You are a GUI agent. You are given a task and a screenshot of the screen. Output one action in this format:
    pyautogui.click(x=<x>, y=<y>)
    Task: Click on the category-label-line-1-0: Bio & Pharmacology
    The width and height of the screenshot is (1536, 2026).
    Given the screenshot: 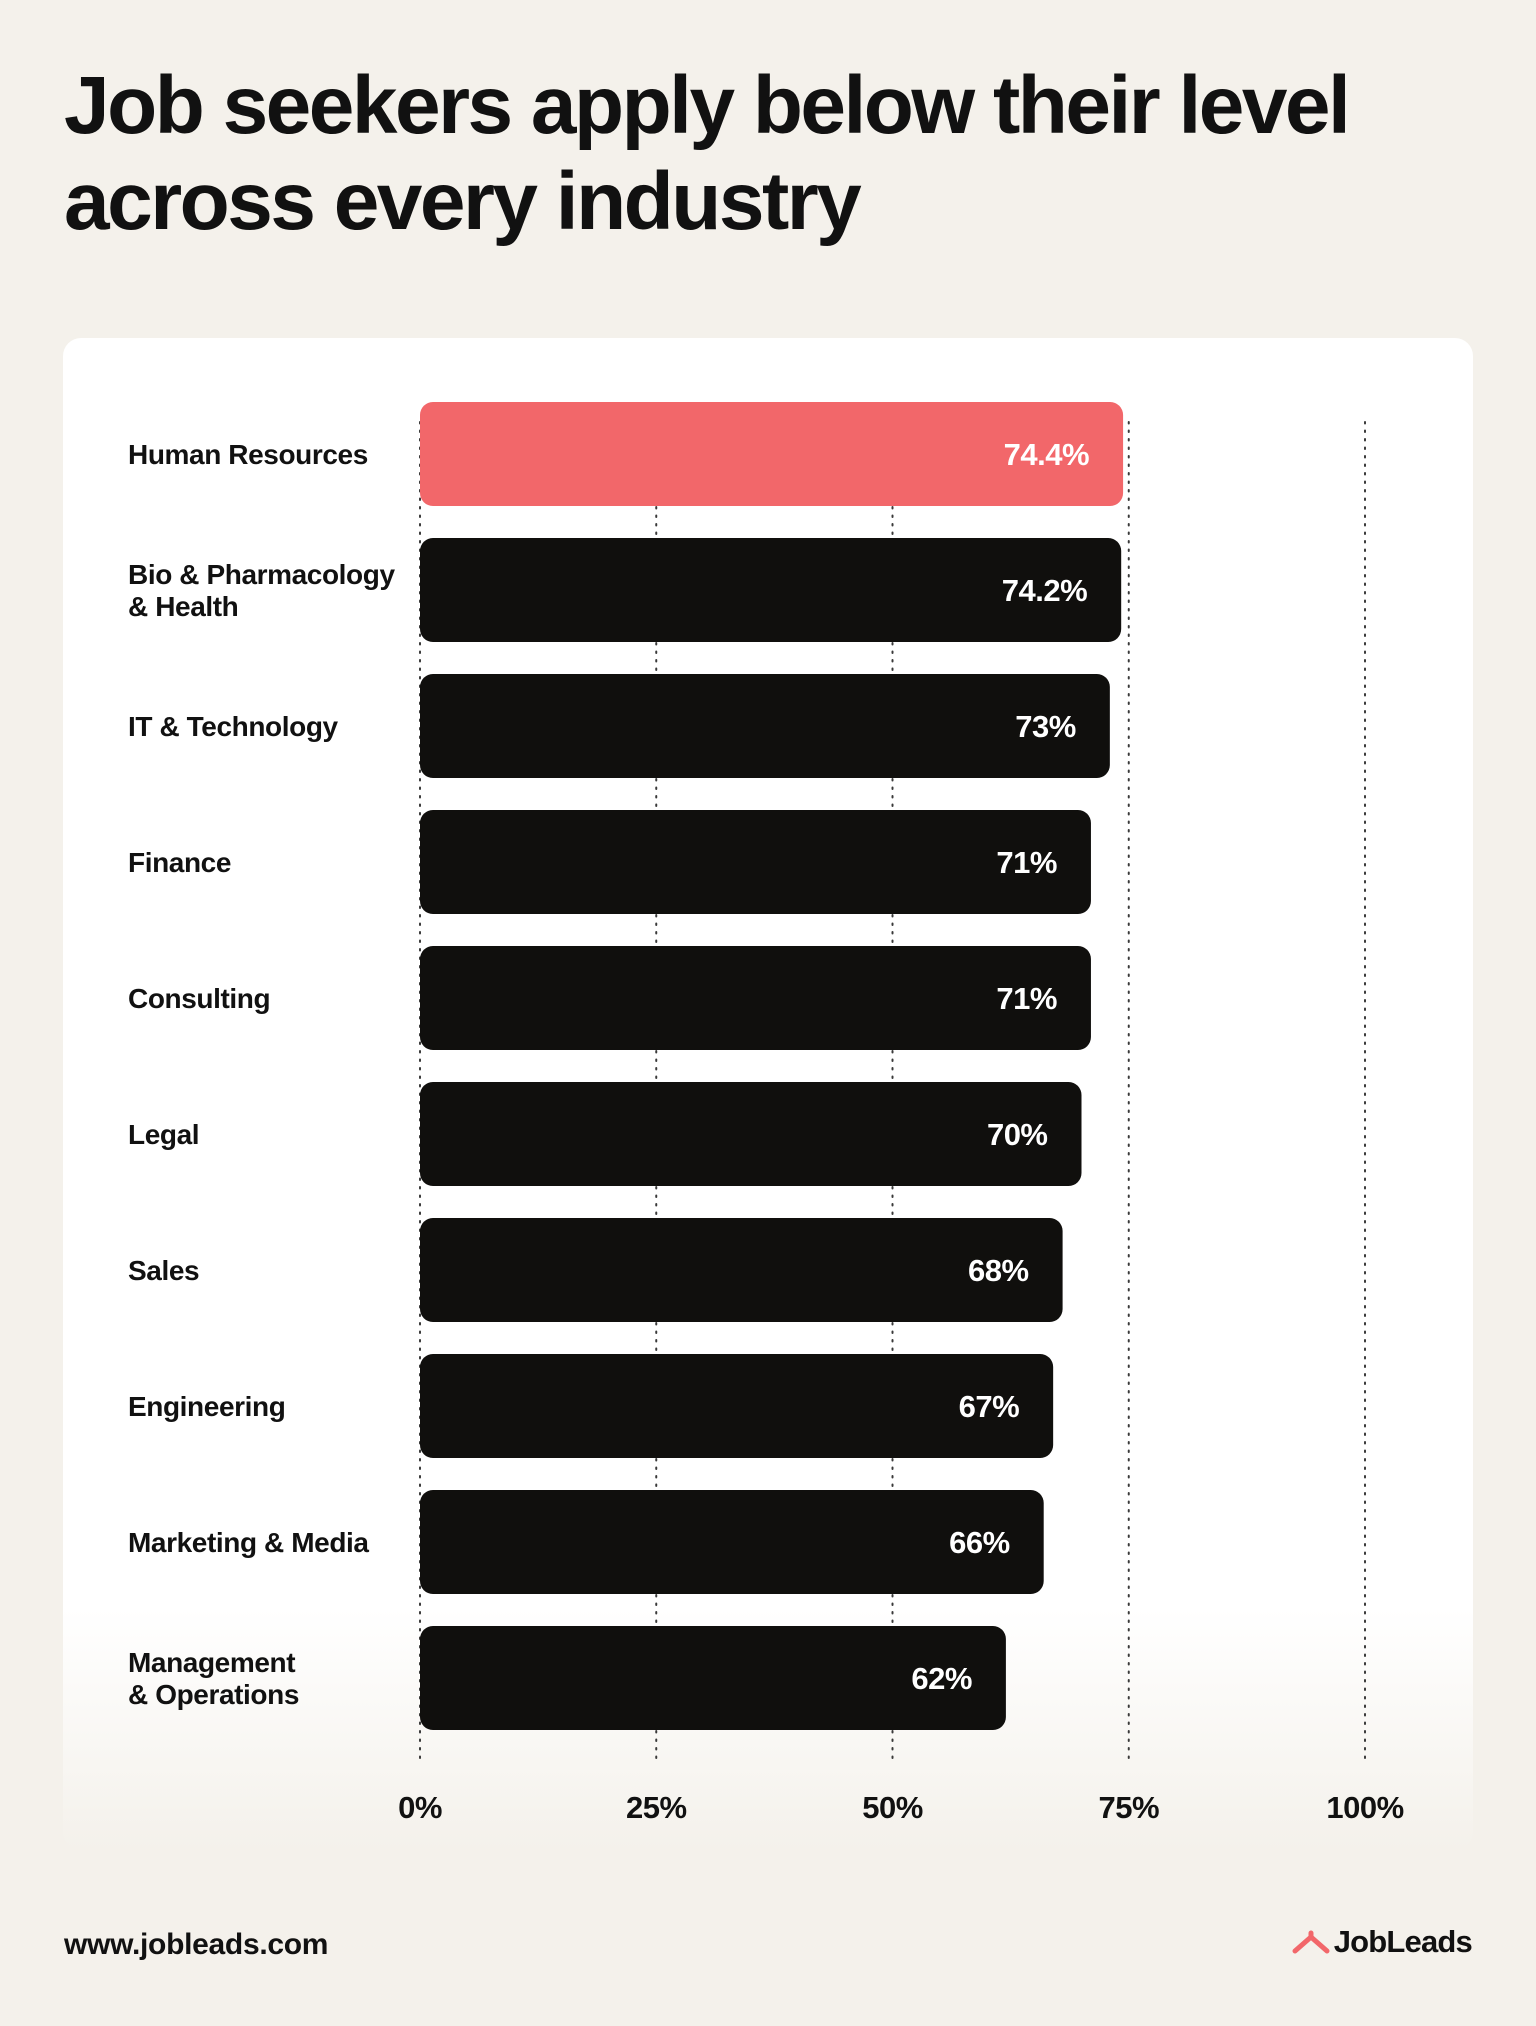 What is the action you would take?
    pyautogui.click(x=261, y=574)
    